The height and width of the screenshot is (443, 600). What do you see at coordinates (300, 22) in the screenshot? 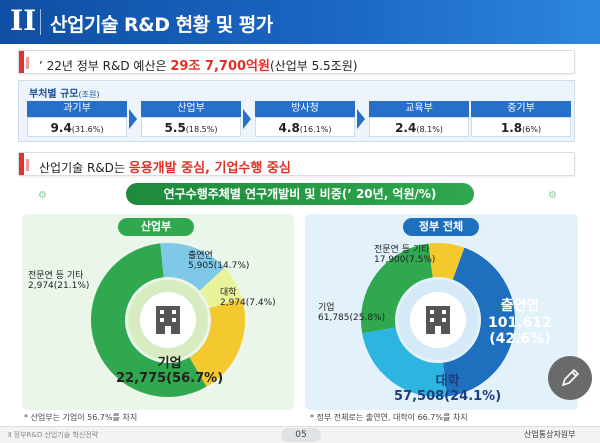
I see `page-header: II 산업기술 R&D 현황 및 평가` at bounding box center [300, 22].